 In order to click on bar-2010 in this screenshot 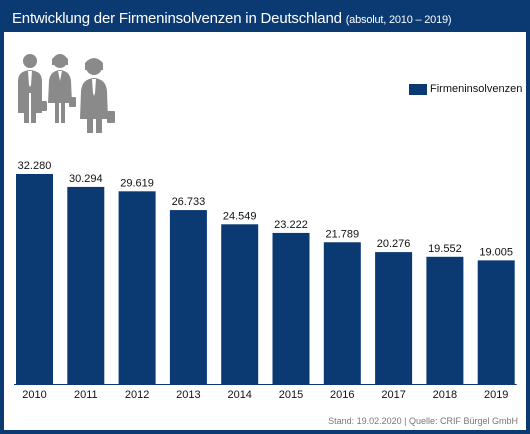, I will do `click(34, 279)`.